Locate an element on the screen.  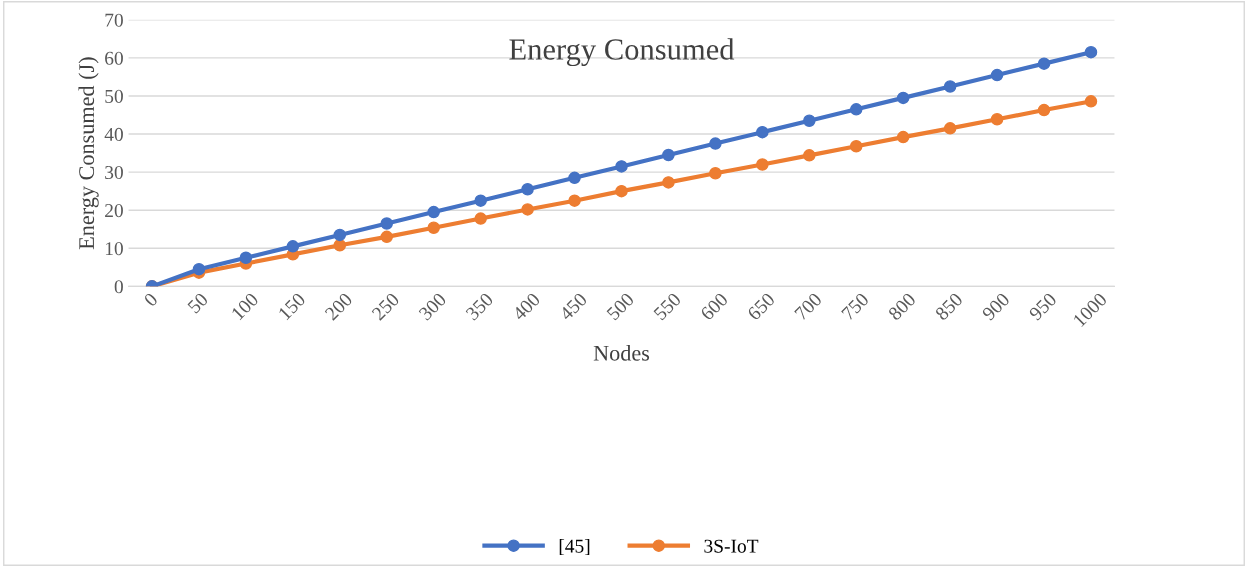
y-tick-label: 0 is located at coordinates (118, 287).